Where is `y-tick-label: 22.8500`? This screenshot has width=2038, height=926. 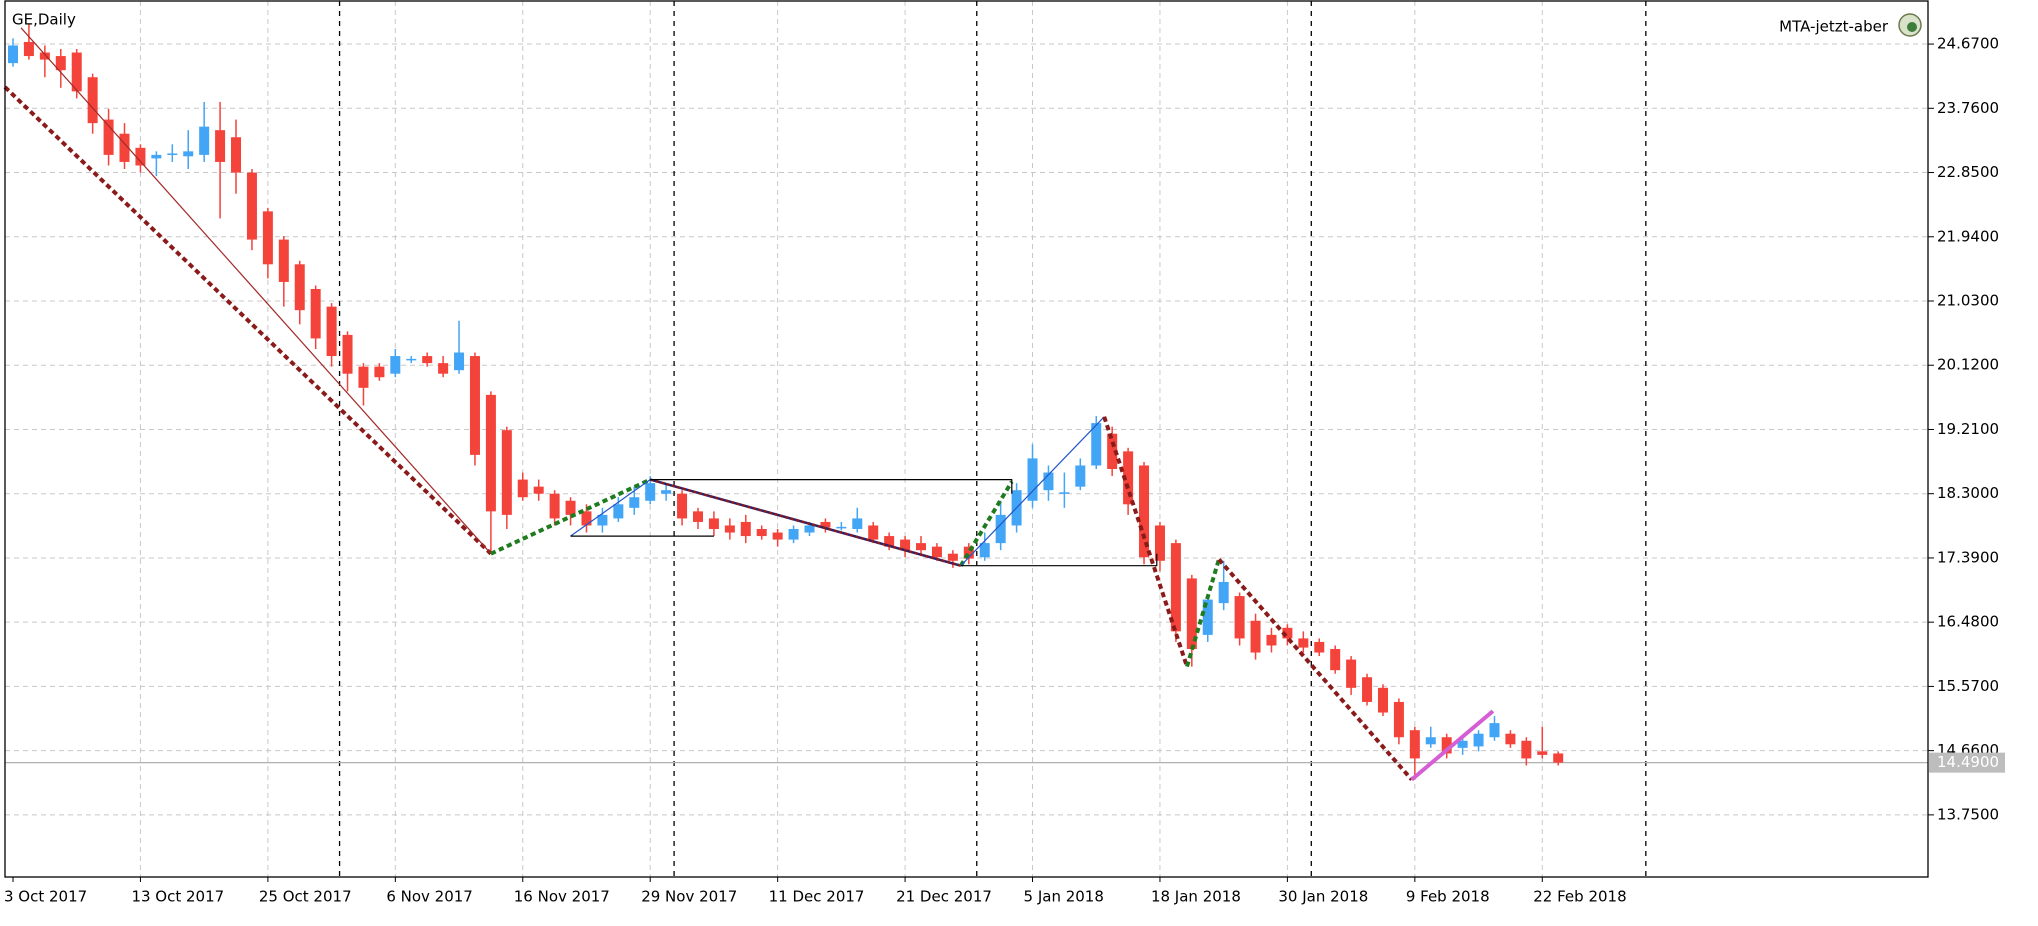 y-tick-label: 22.8500 is located at coordinates (1968, 172).